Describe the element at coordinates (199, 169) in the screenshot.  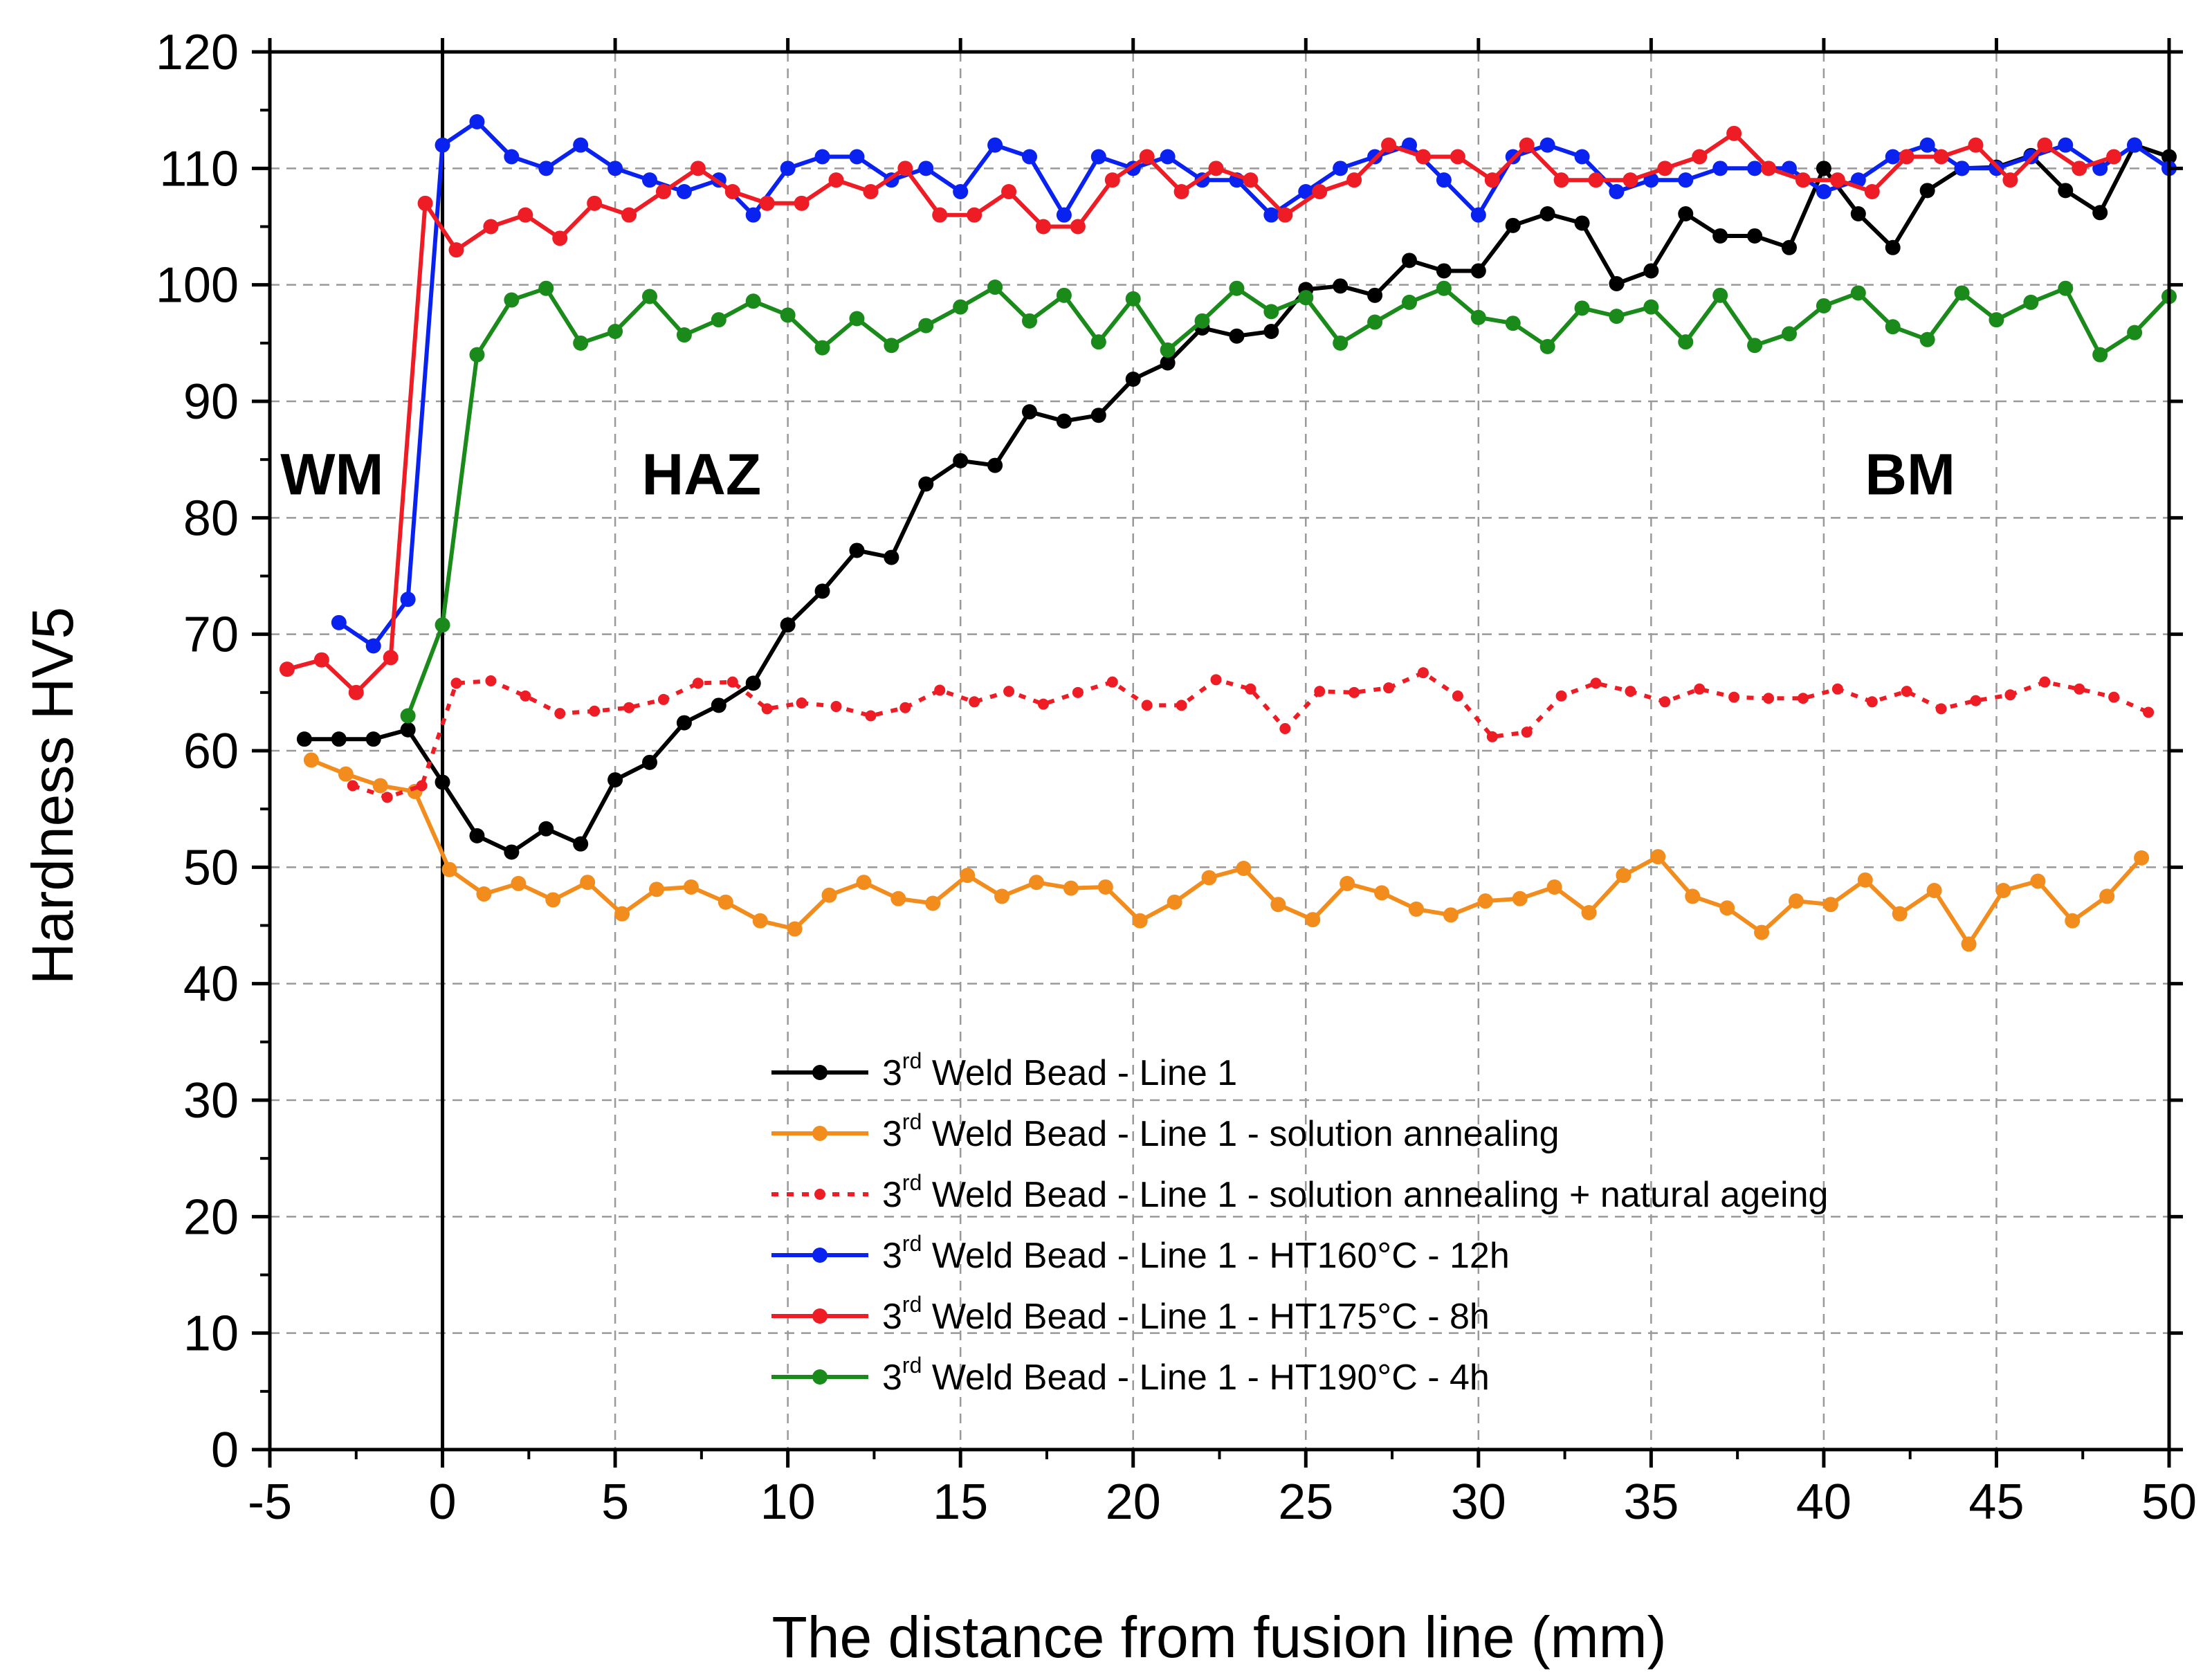
I see `y-tick-label: 110` at that location.